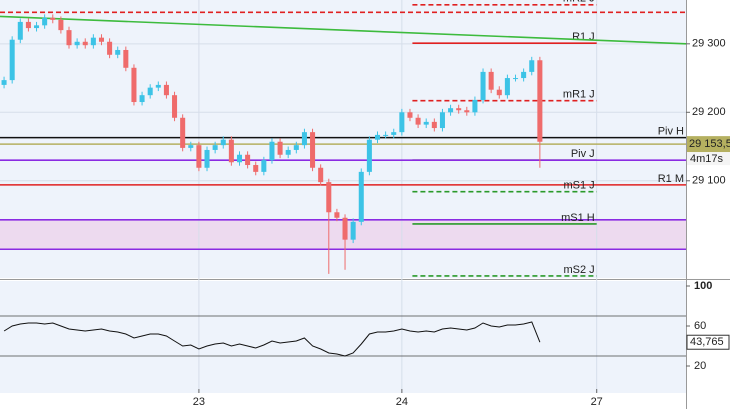 The height and width of the screenshot is (409, 730). I want to click on trendline, so click(343, 30).